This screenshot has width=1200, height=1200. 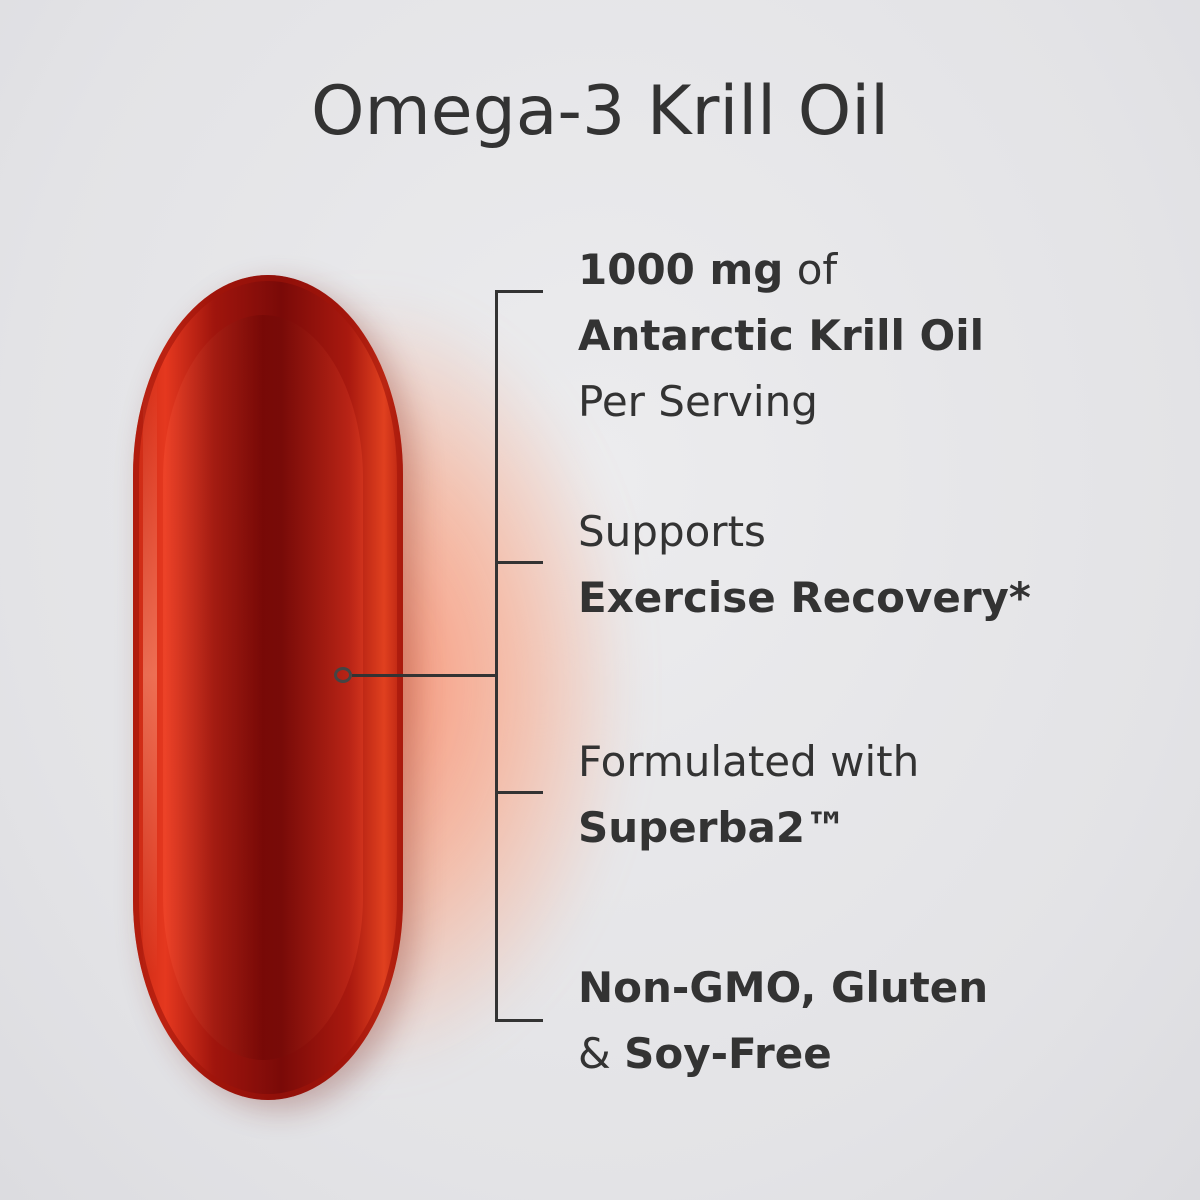 I want to click on feature-superba2: Formulated with Superba2™, so click(x=749, y=794).